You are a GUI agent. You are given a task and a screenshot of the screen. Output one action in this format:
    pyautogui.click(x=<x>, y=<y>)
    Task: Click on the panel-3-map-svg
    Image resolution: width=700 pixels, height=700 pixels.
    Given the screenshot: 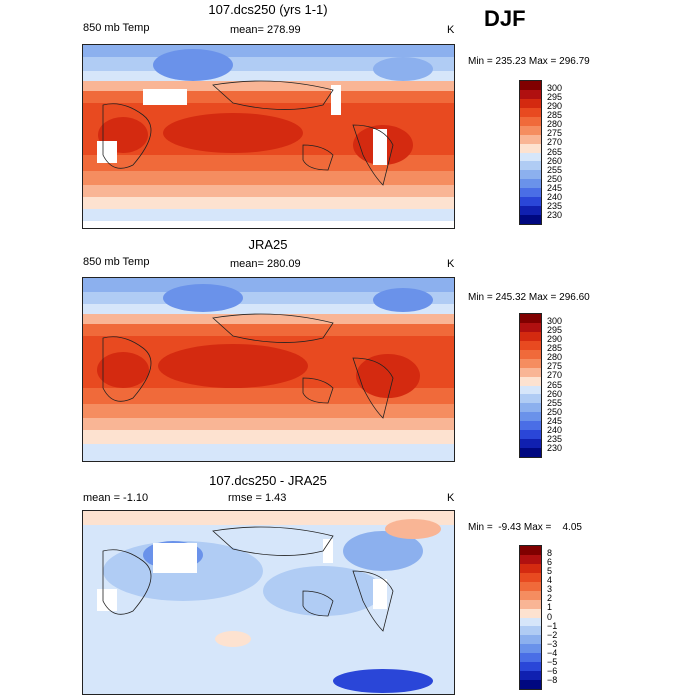 What is the action you would take?
    pyautogui.click(x=268, y=602)
    